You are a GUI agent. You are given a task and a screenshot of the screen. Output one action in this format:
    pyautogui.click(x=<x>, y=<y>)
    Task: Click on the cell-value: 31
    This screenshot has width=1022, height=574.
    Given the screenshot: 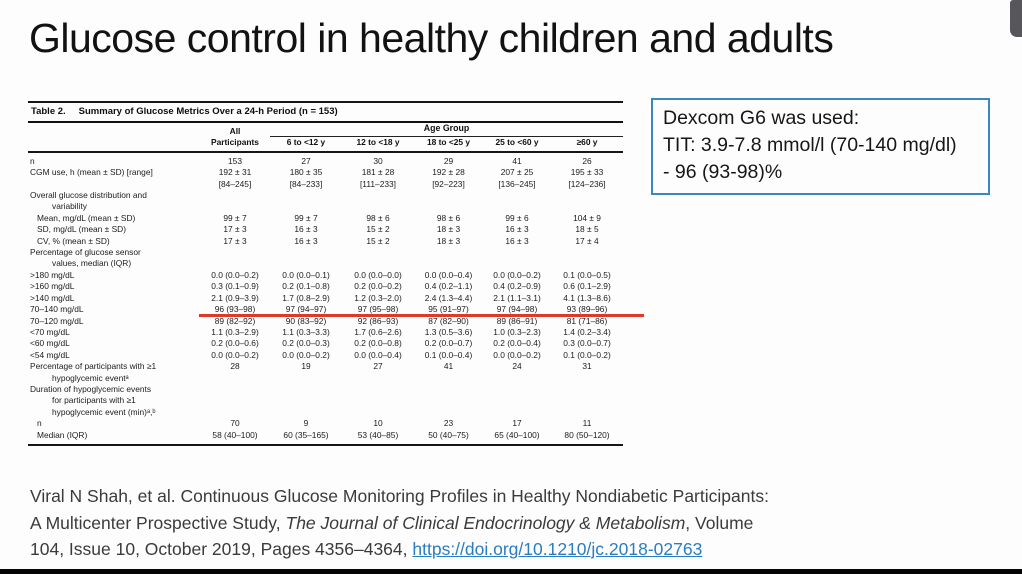 What is the action you would take?
    pyautogui.click(x=587, y=366)
    